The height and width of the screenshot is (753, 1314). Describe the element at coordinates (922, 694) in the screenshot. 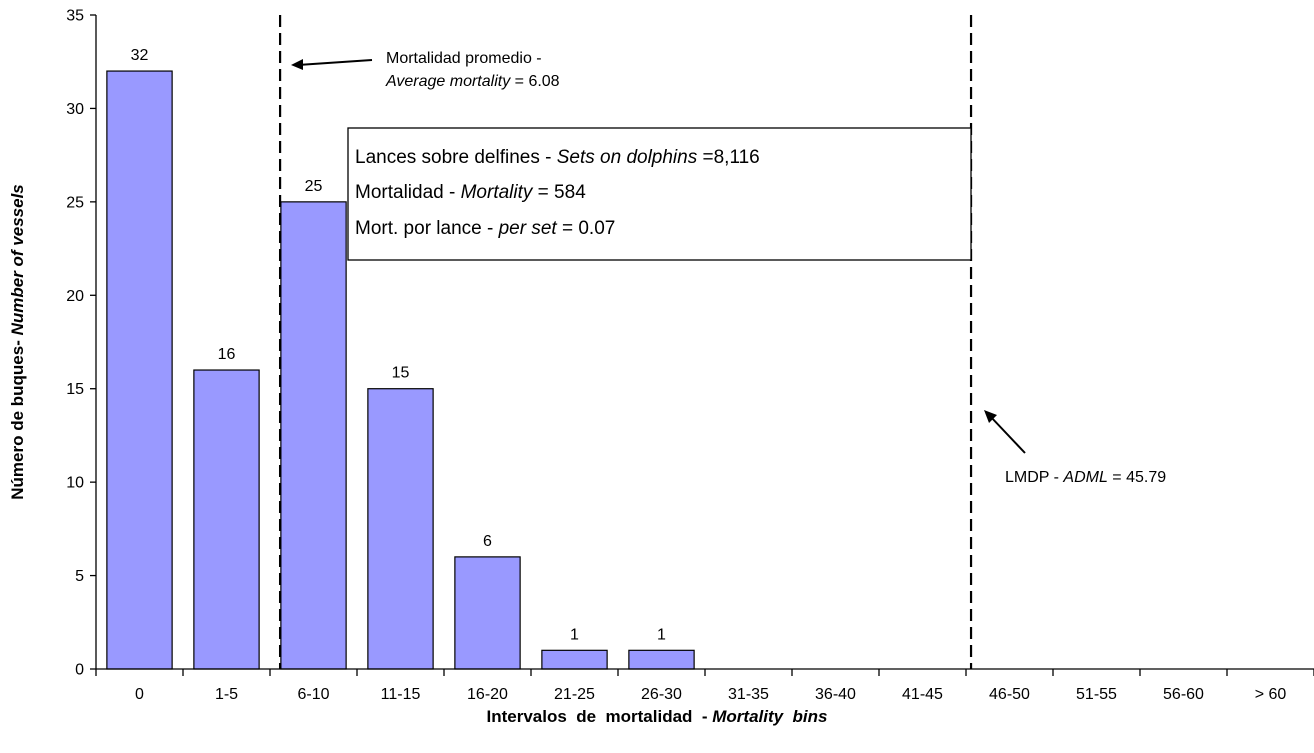

I see `x-tick-label: 41-45` at that location.